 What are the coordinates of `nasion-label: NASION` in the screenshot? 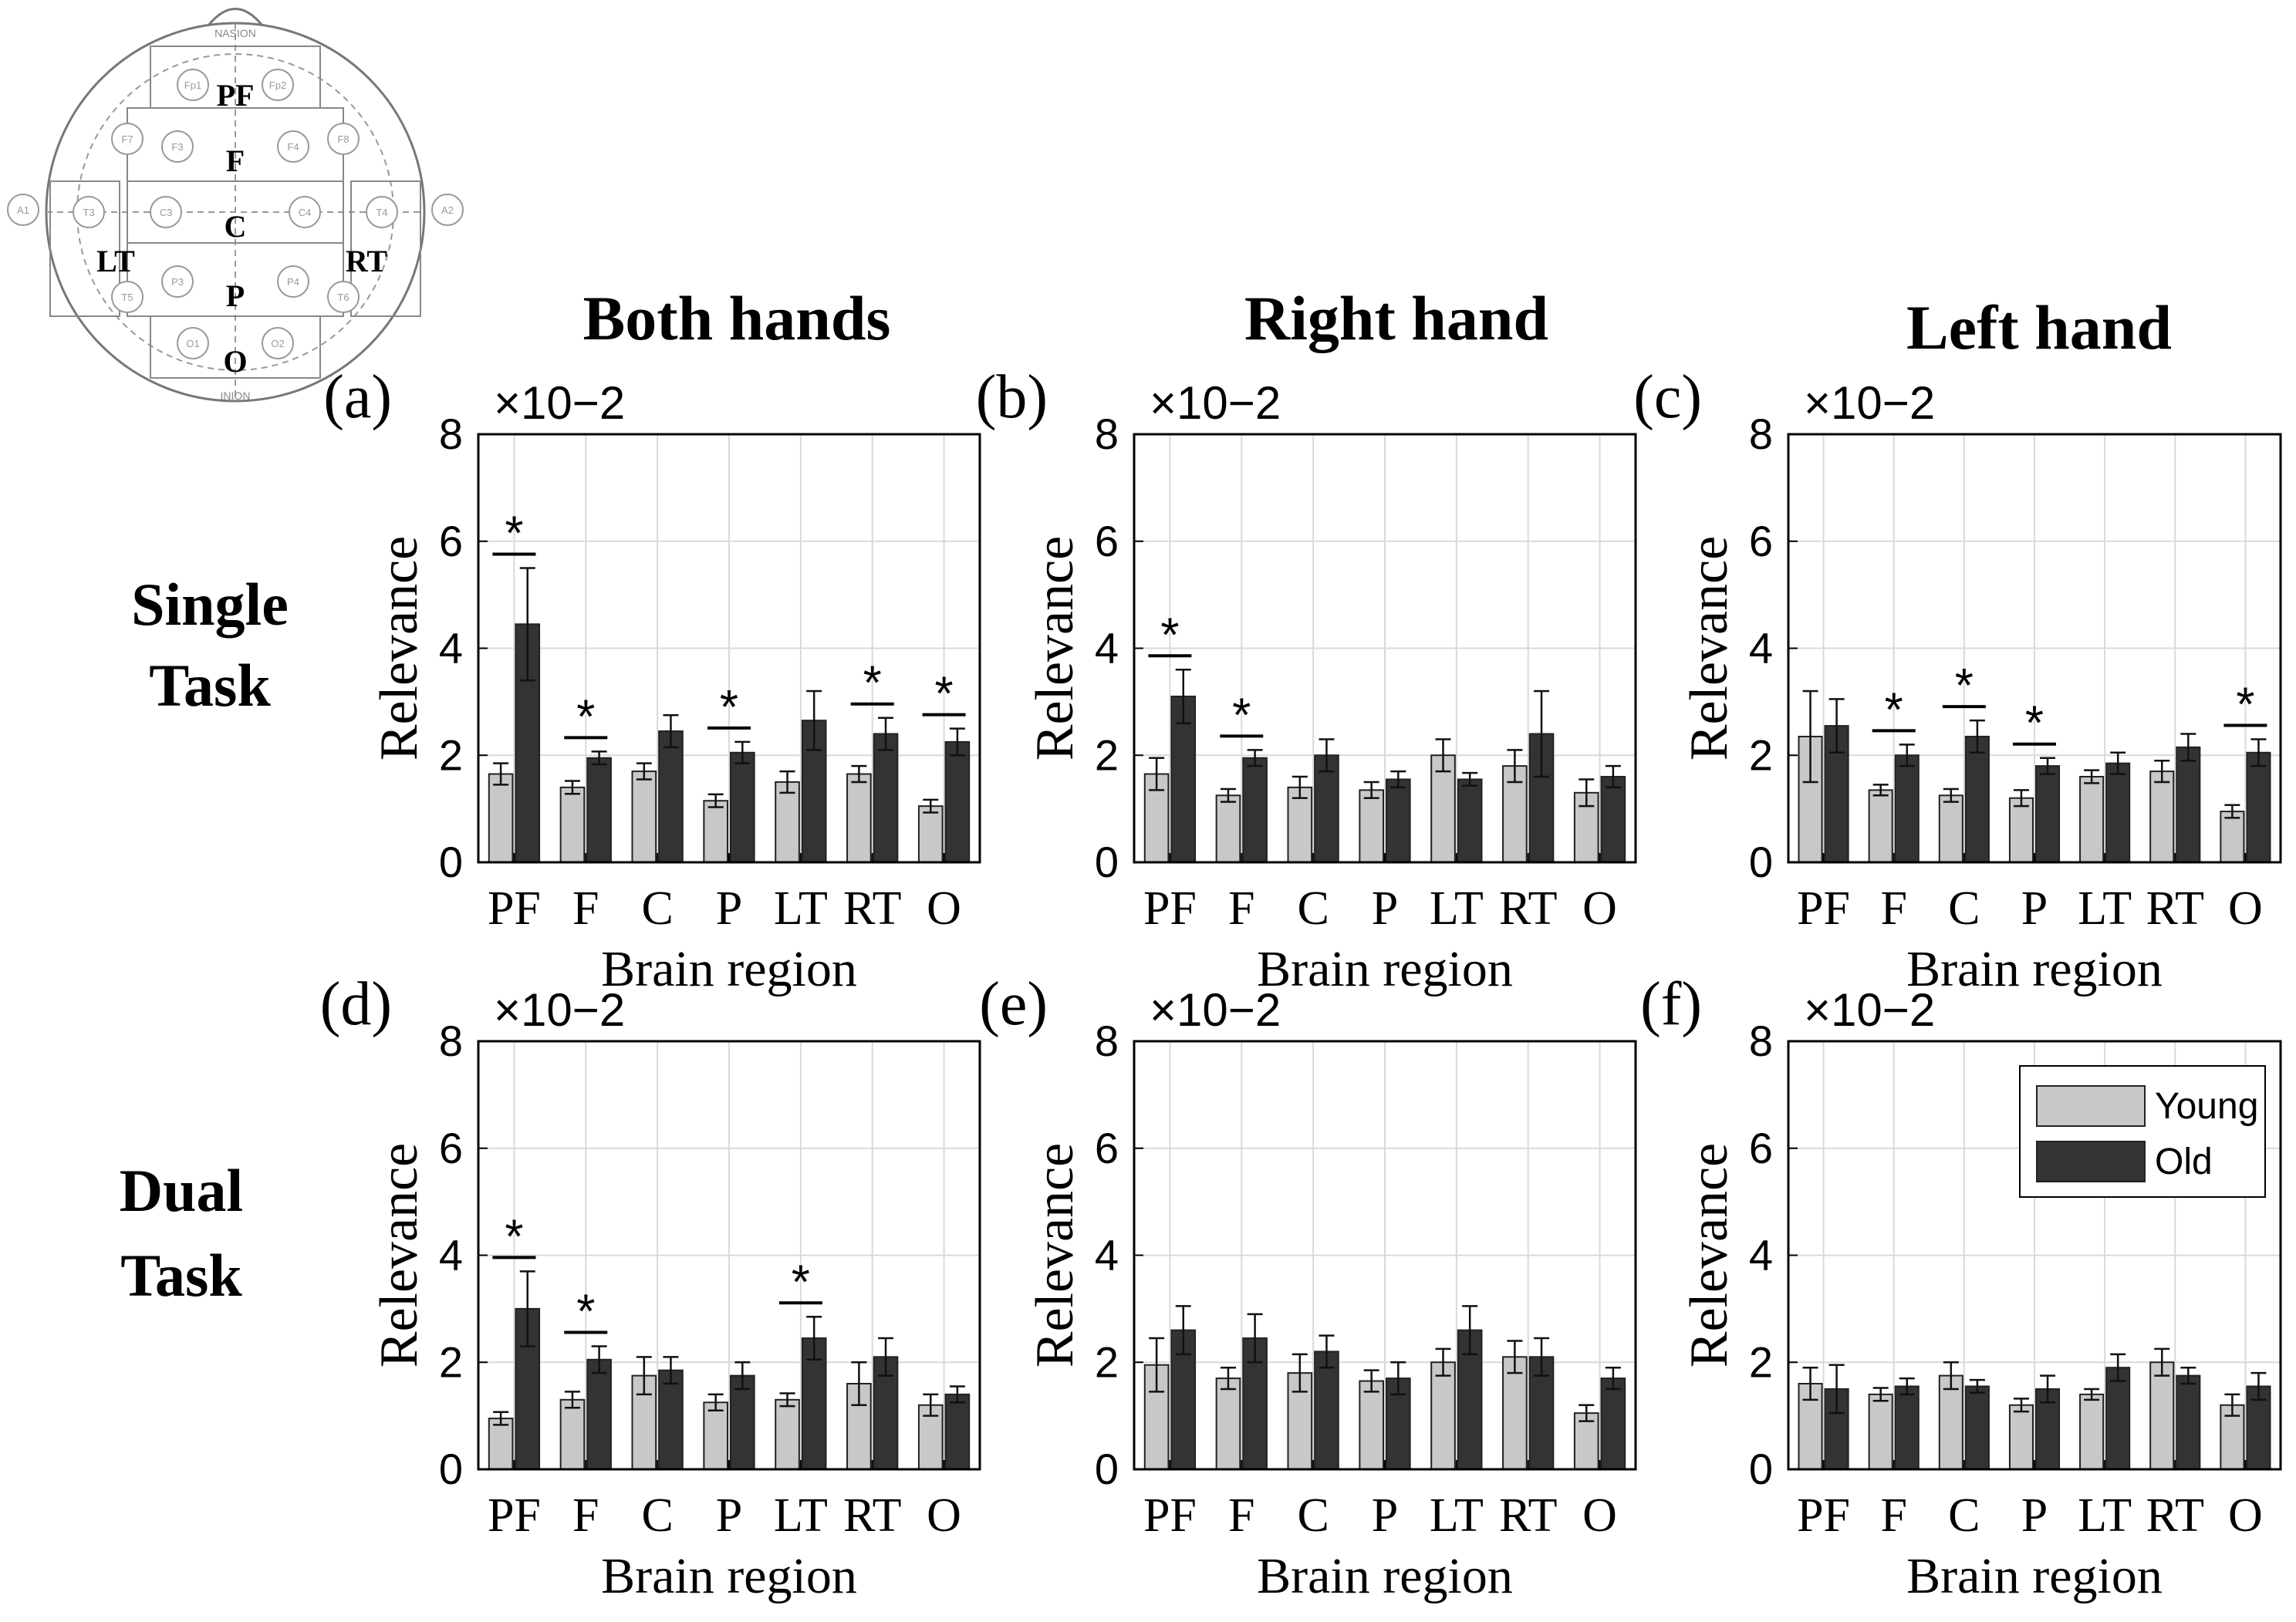 It's located at (235, 33).